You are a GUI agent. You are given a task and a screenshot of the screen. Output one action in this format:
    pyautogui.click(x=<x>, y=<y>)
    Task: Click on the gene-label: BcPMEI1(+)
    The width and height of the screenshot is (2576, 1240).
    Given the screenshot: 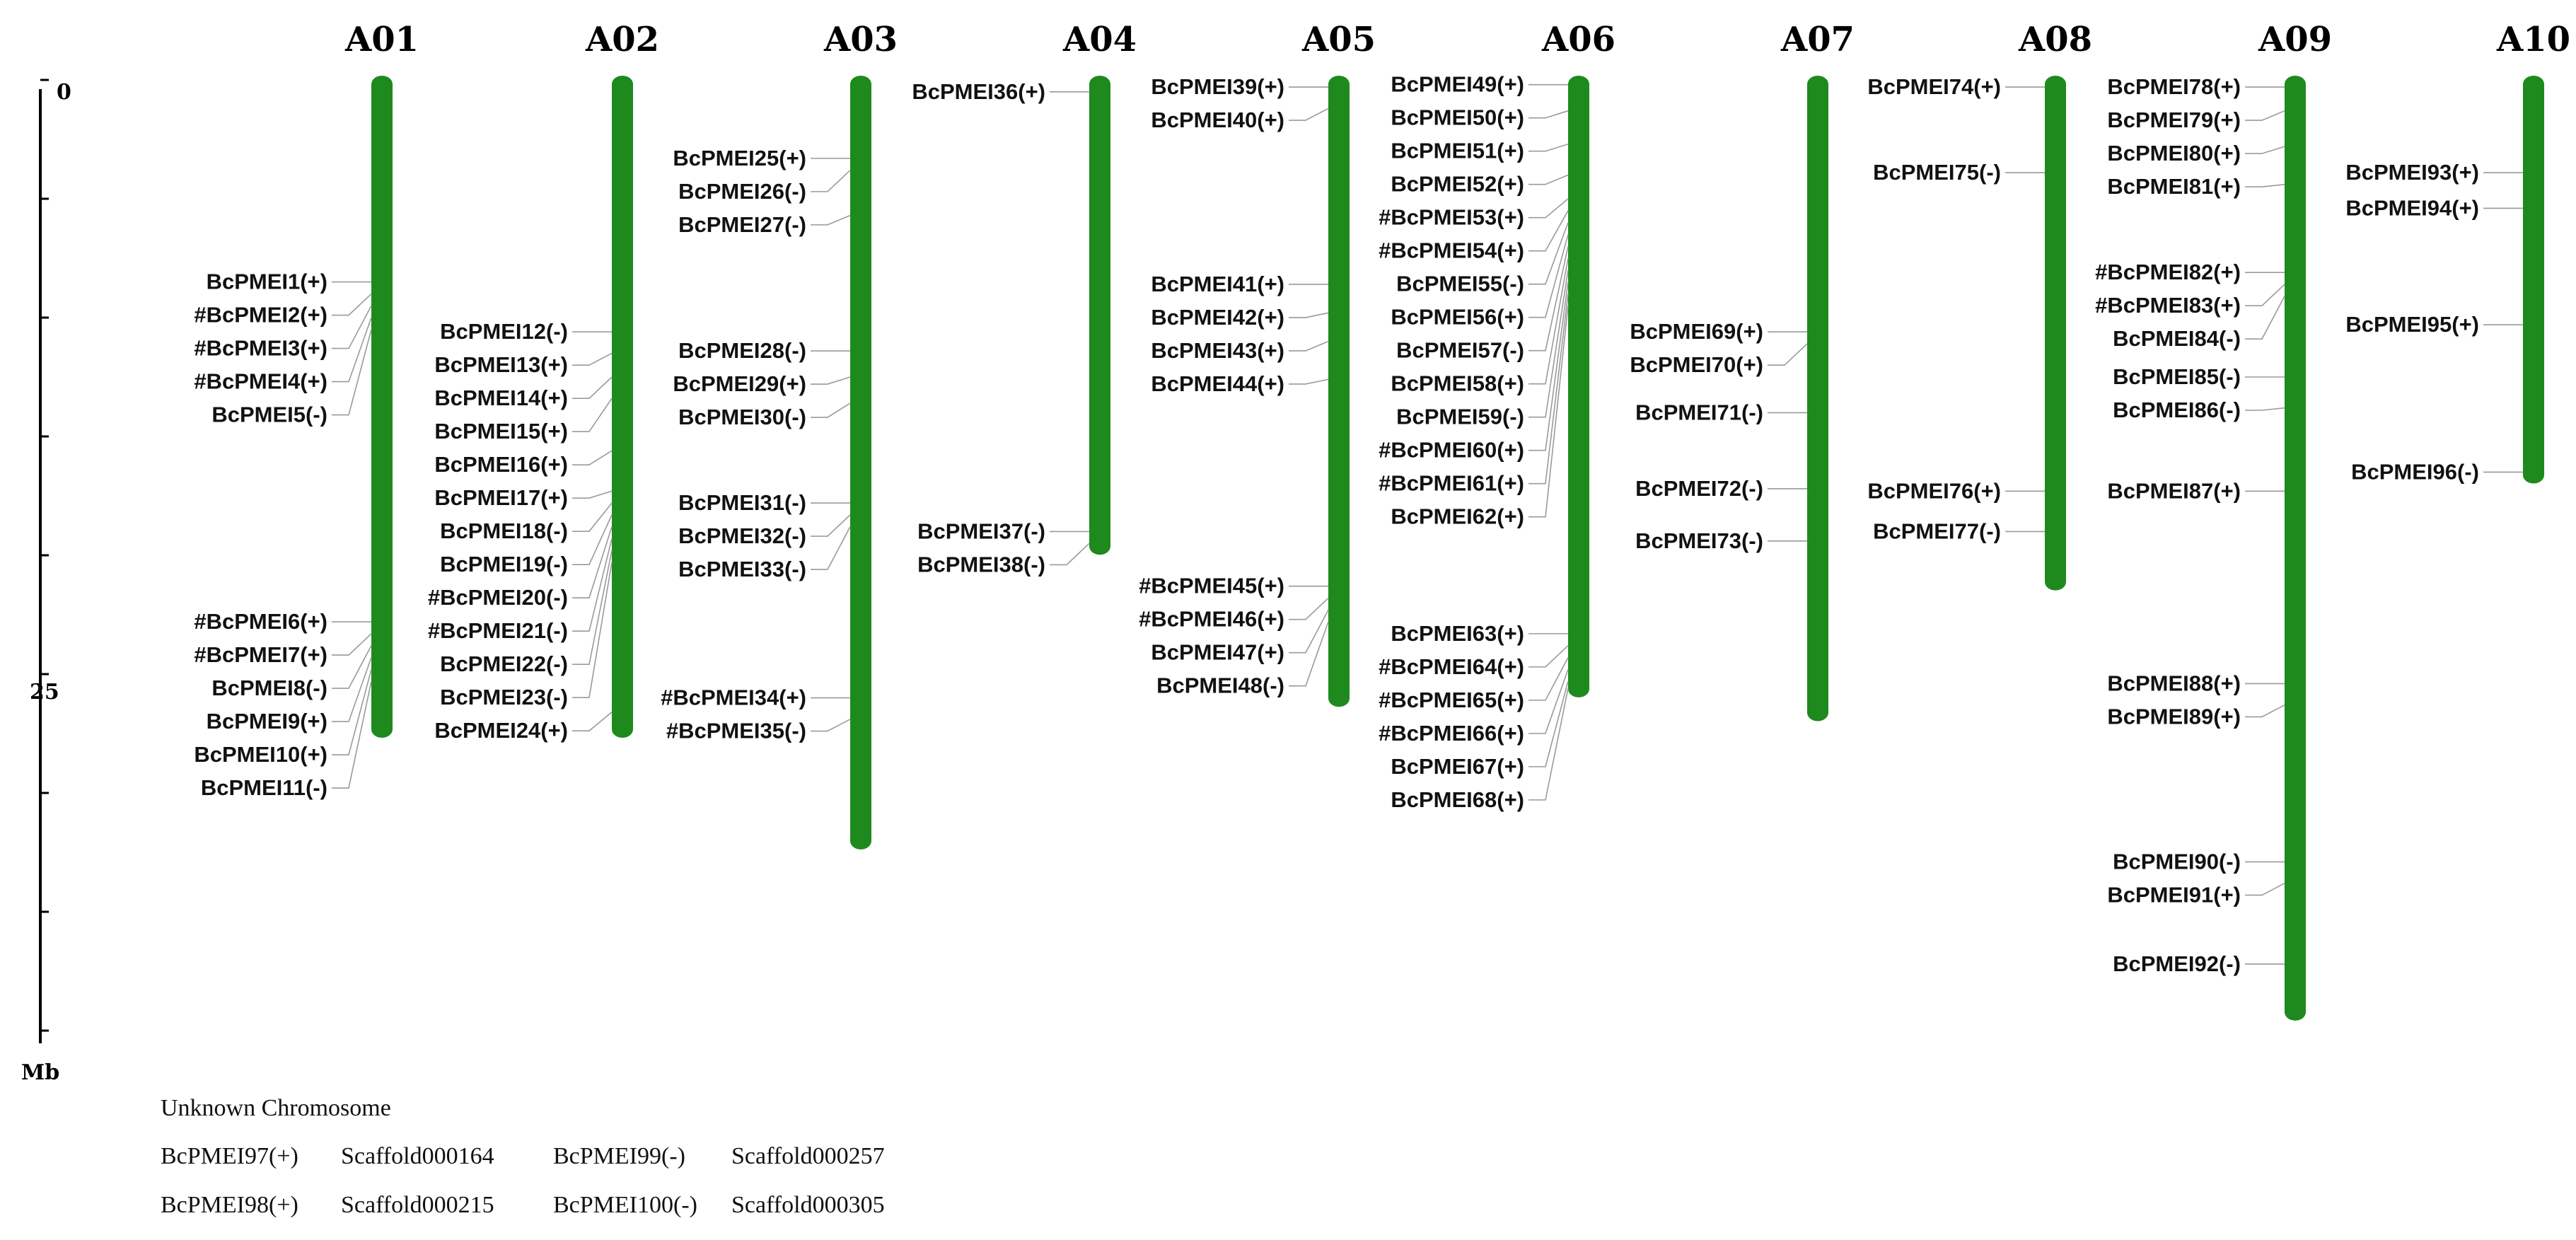 What is the action you would take?
    pyautogui.click(x=267, y=282)
    